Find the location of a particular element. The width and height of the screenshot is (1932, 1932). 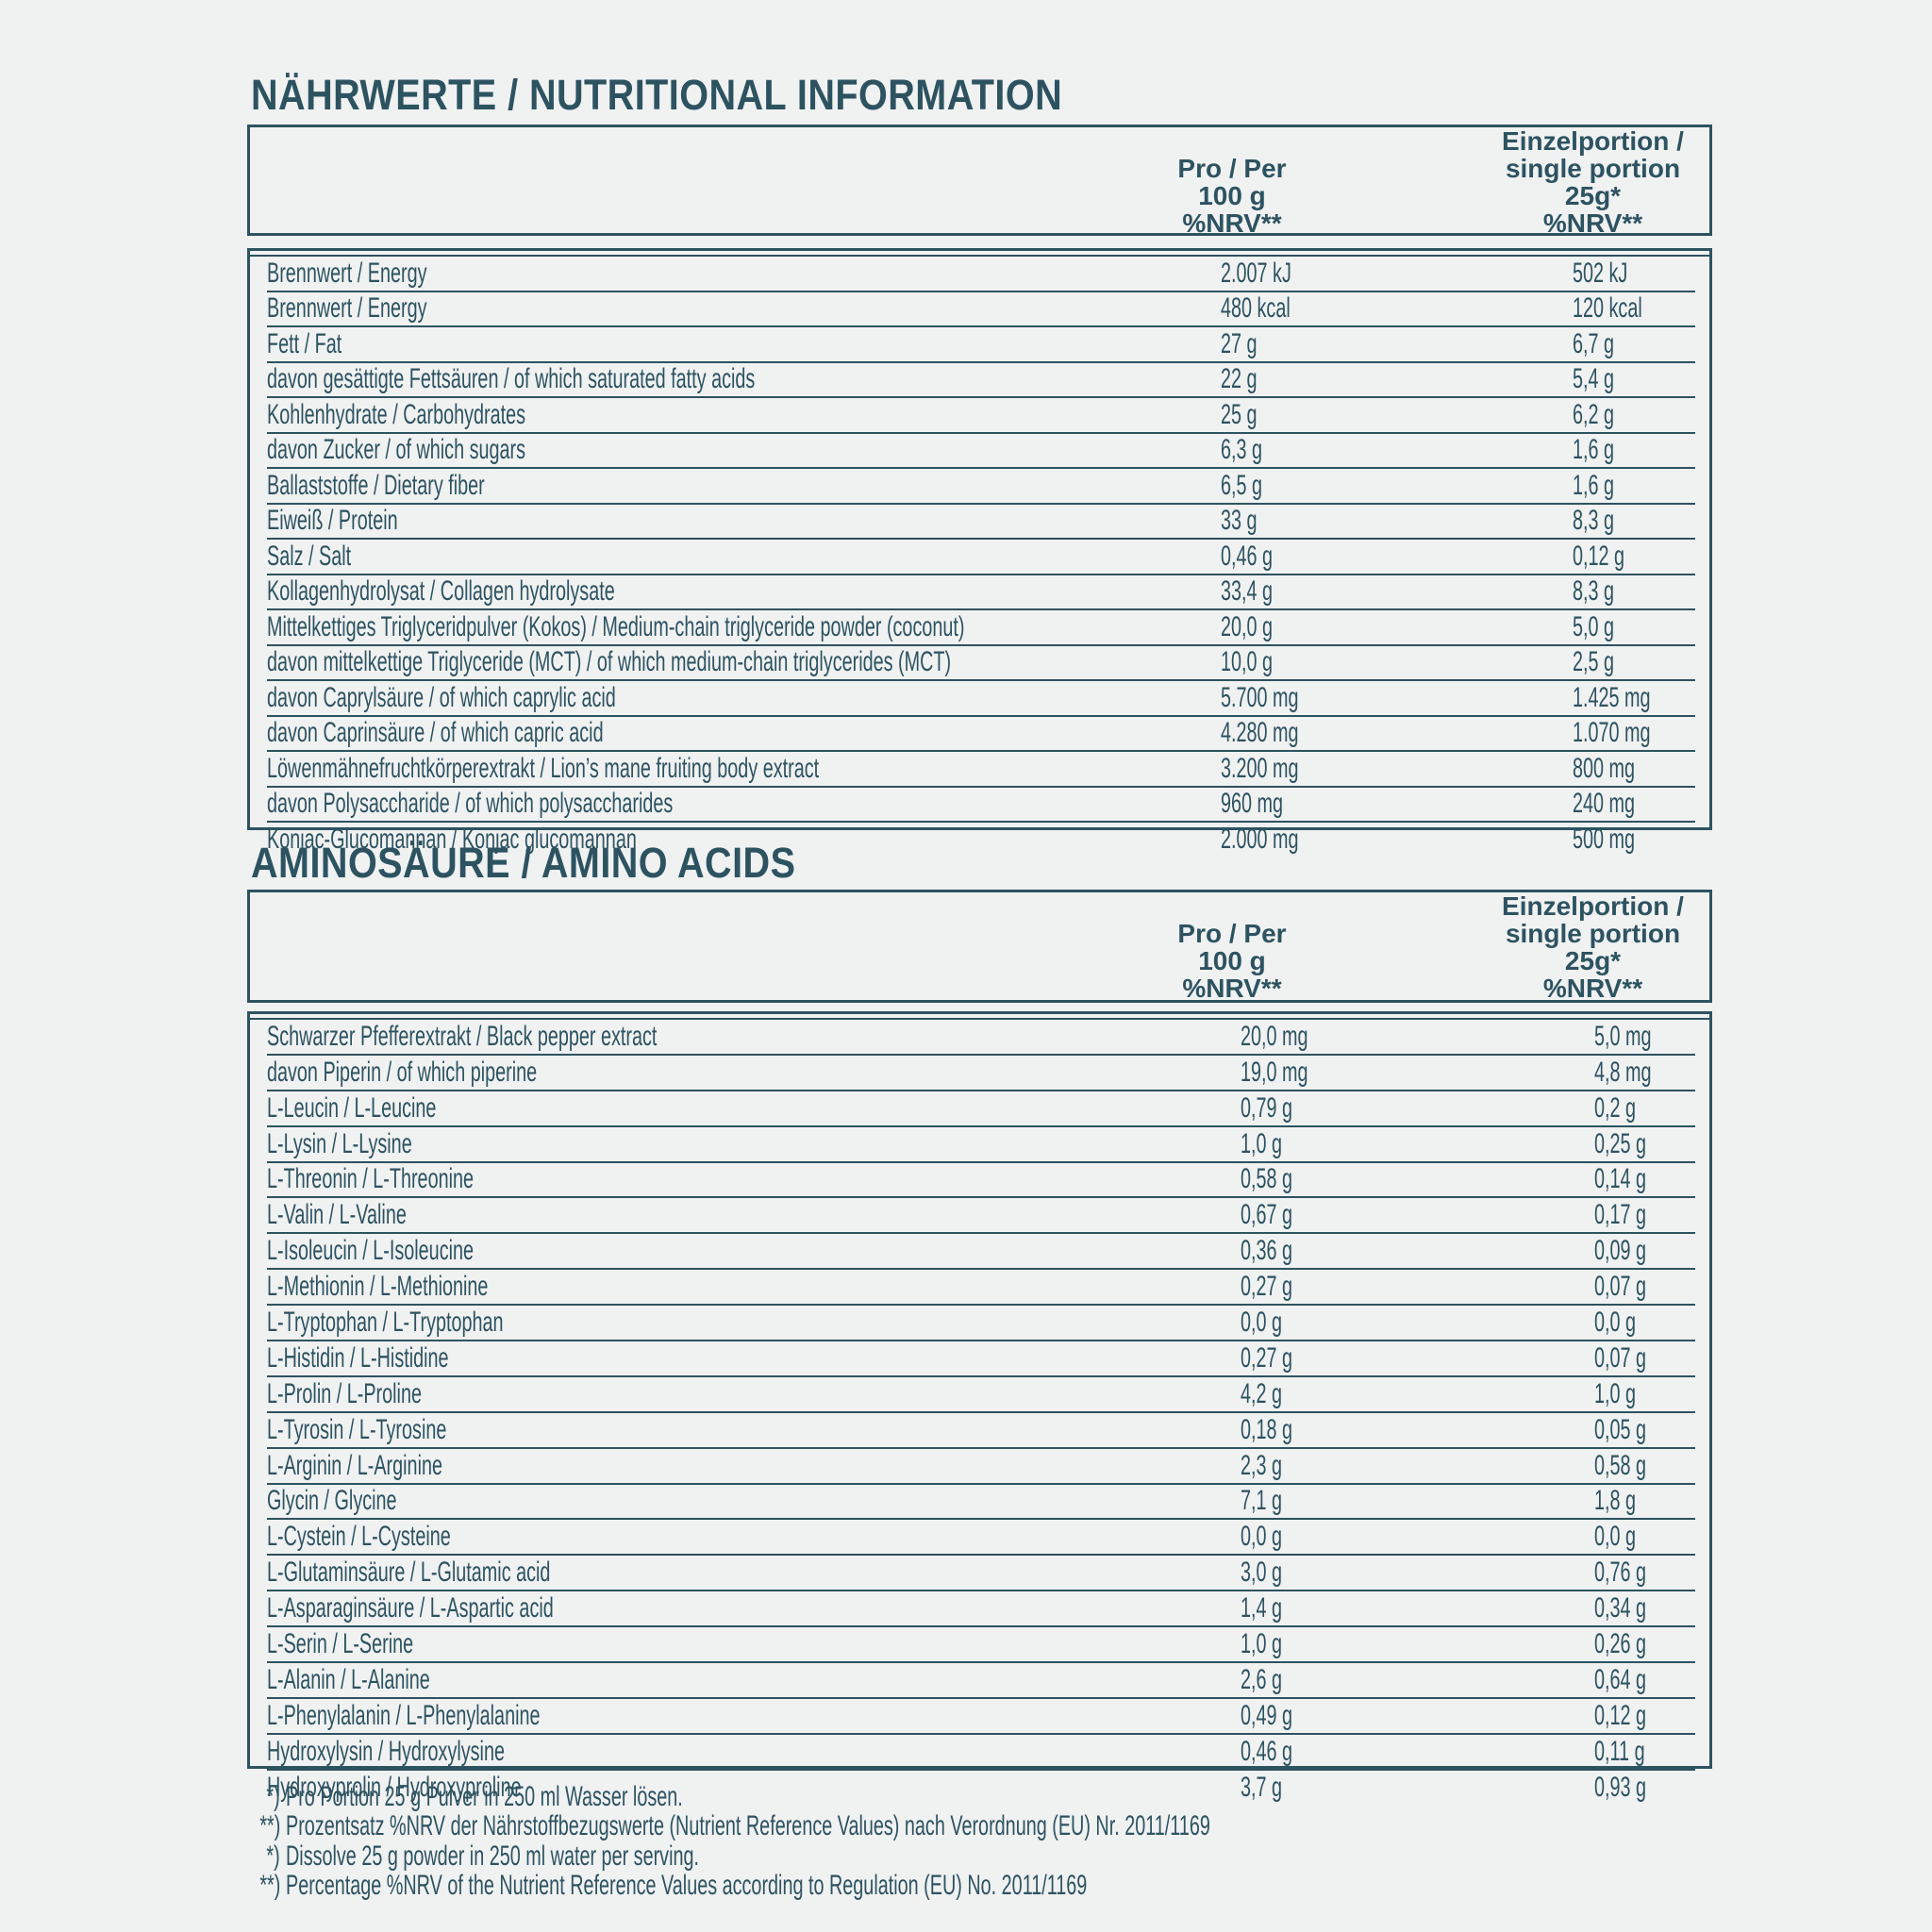

row-label: Ballaststoffe / Dietary fiber is located at coordinates (376, 485).